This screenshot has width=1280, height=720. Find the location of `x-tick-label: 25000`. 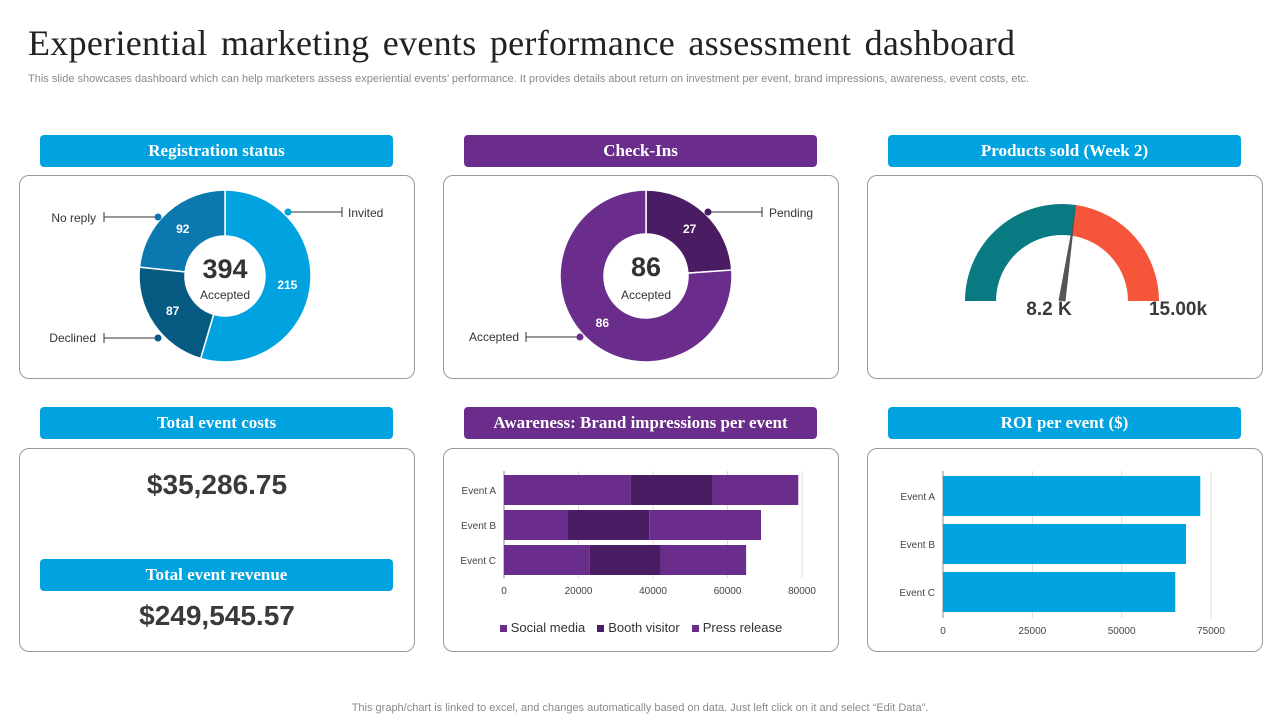

x-tick-label: 25000 is located at coordinates (1032, 631).